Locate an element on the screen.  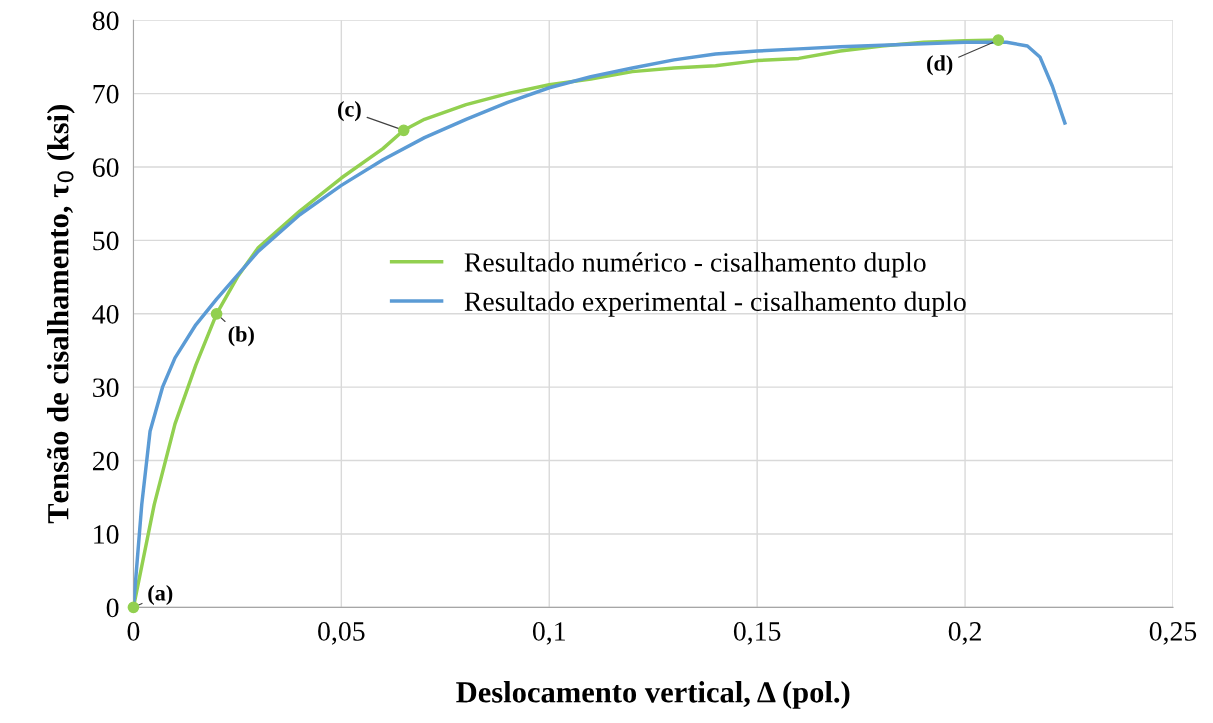
y-tick-label: 20 is located at coordinates (105, 461).